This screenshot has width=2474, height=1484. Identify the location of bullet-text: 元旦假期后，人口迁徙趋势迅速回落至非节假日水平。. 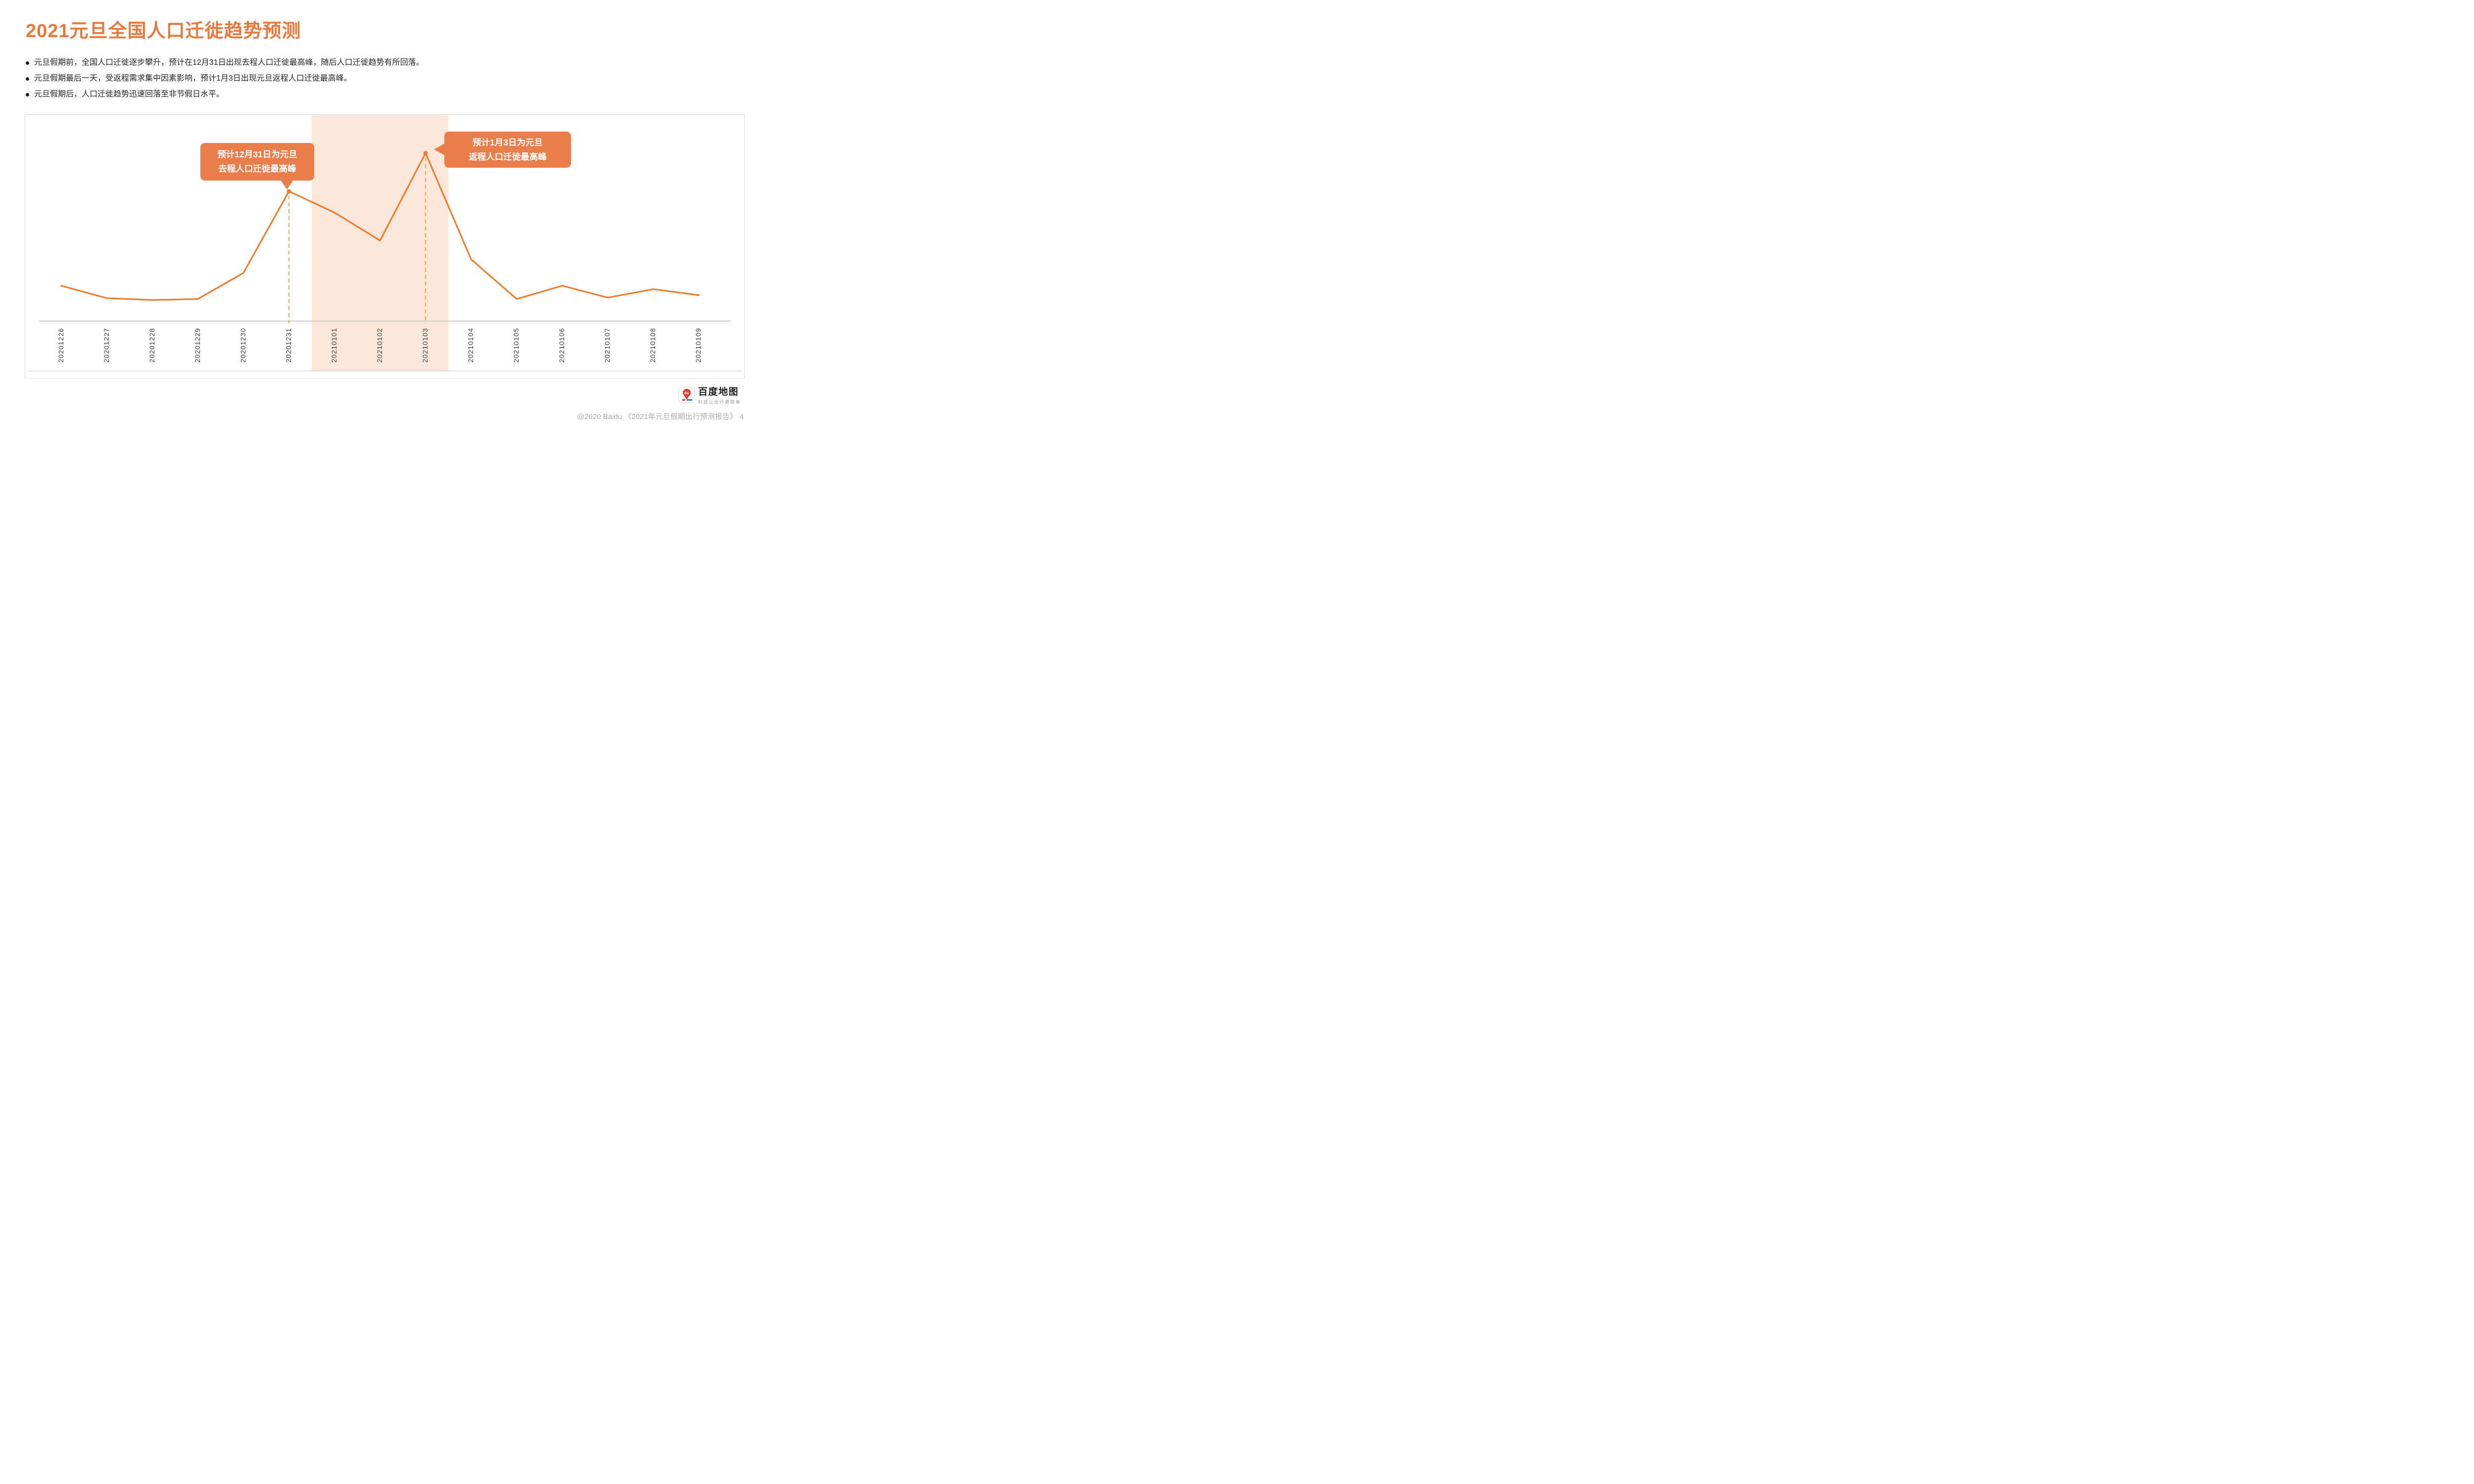
(129, 94).